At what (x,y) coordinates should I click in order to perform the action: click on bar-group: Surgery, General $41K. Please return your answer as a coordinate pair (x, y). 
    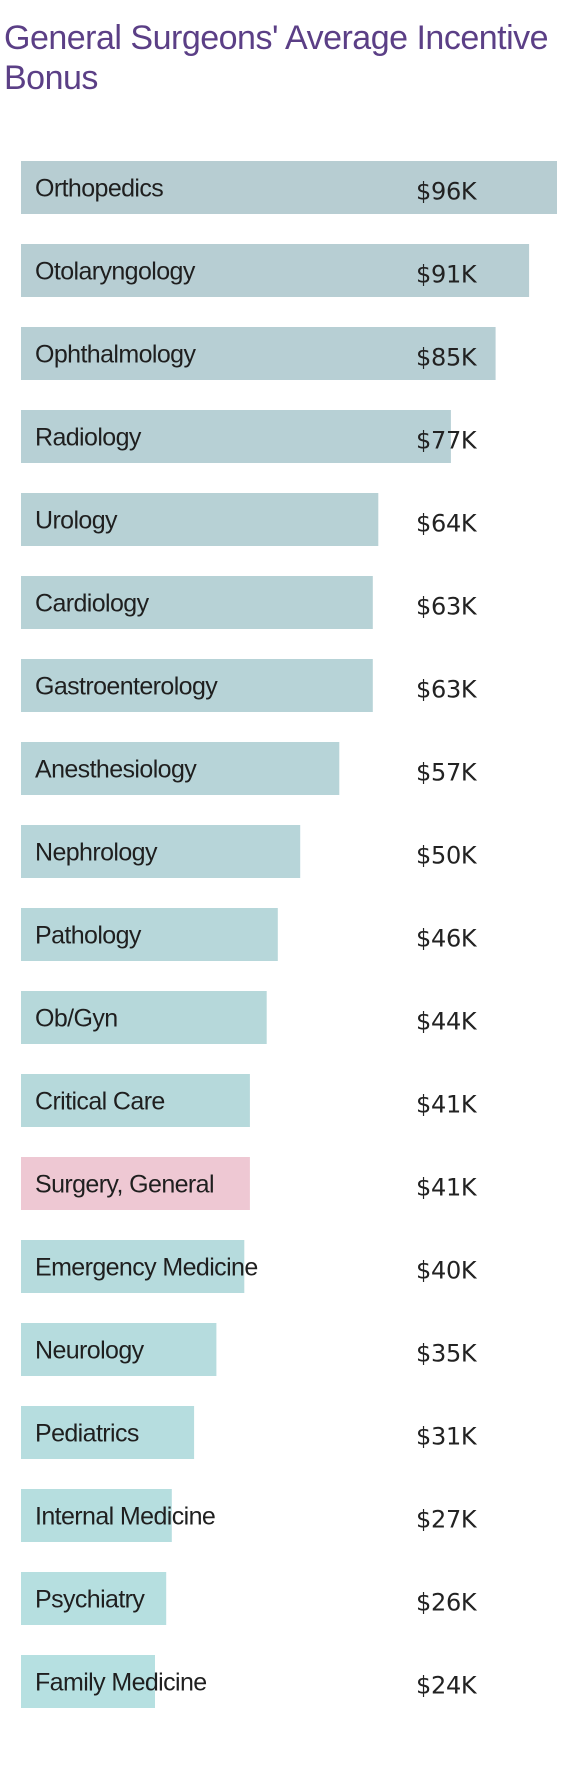
    Looking at the image, I should click on (249, 1183).